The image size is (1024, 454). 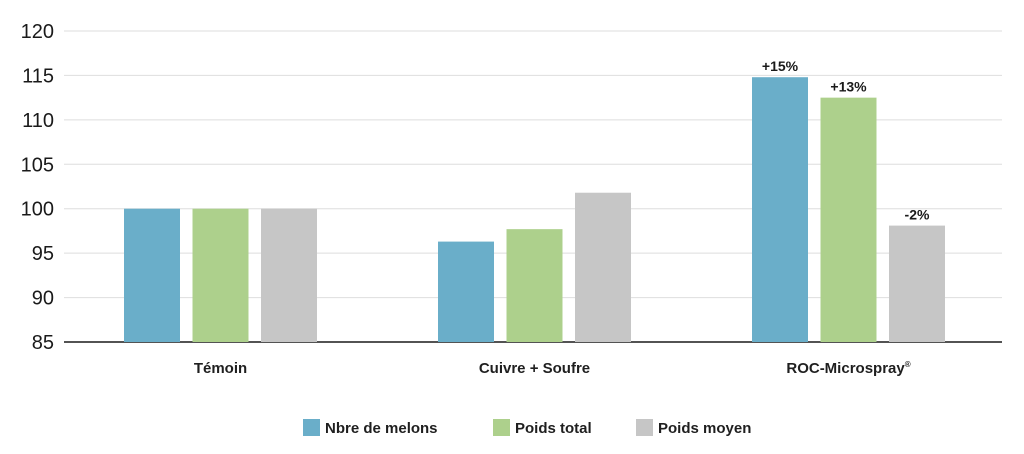 What do you see at coordinates (43, 299) in the screenshot?
I see `y-tick-label: 90` at bounding box center [43, 299].